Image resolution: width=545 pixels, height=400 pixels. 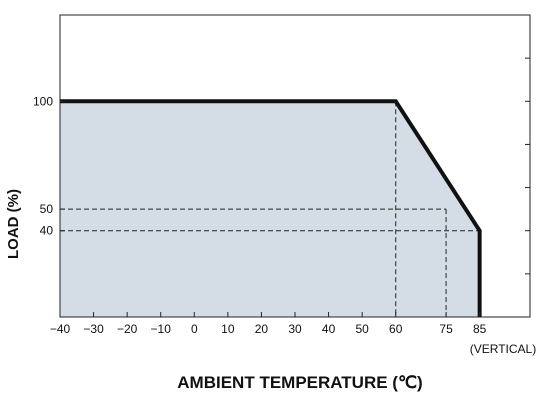 I want to click on x-tick-label: −10, so click(x=161, y=329).